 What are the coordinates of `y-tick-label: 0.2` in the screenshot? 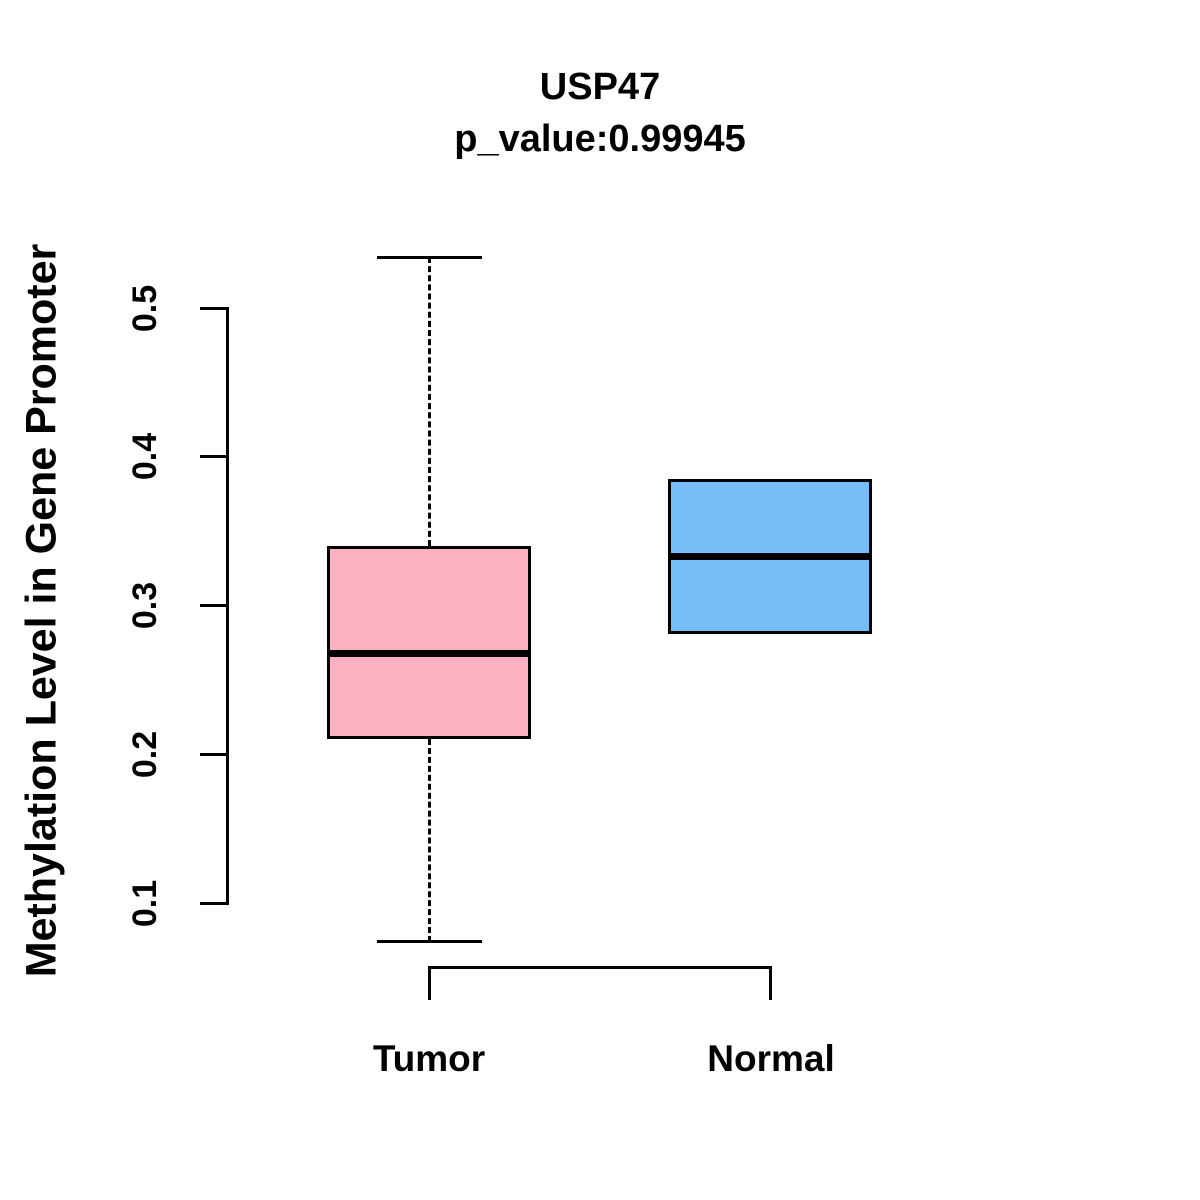 It's located at (146, 754).